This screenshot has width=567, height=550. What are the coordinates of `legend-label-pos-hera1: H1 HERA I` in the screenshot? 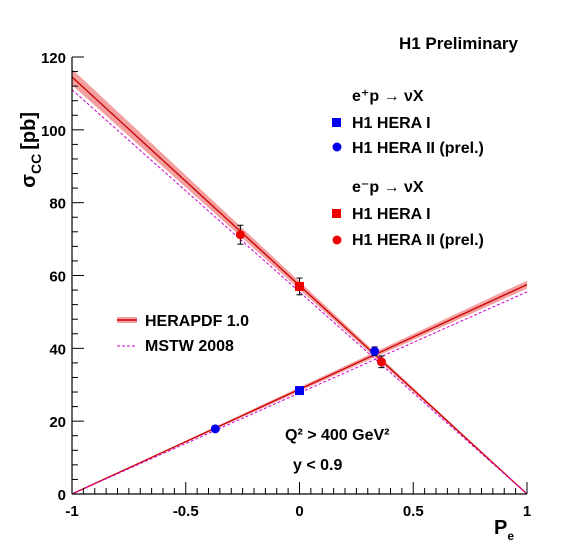 It's located at (391, 123).